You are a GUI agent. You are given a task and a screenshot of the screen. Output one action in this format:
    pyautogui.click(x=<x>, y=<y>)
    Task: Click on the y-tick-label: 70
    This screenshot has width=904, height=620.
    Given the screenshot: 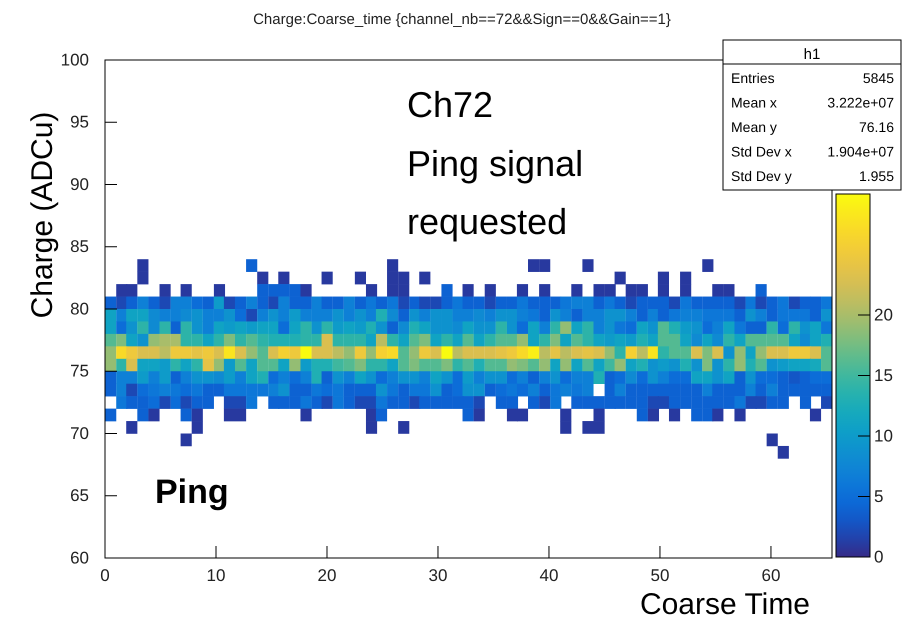 What is the action you would take?
    pyautogui.click(x=79, y=433)
    